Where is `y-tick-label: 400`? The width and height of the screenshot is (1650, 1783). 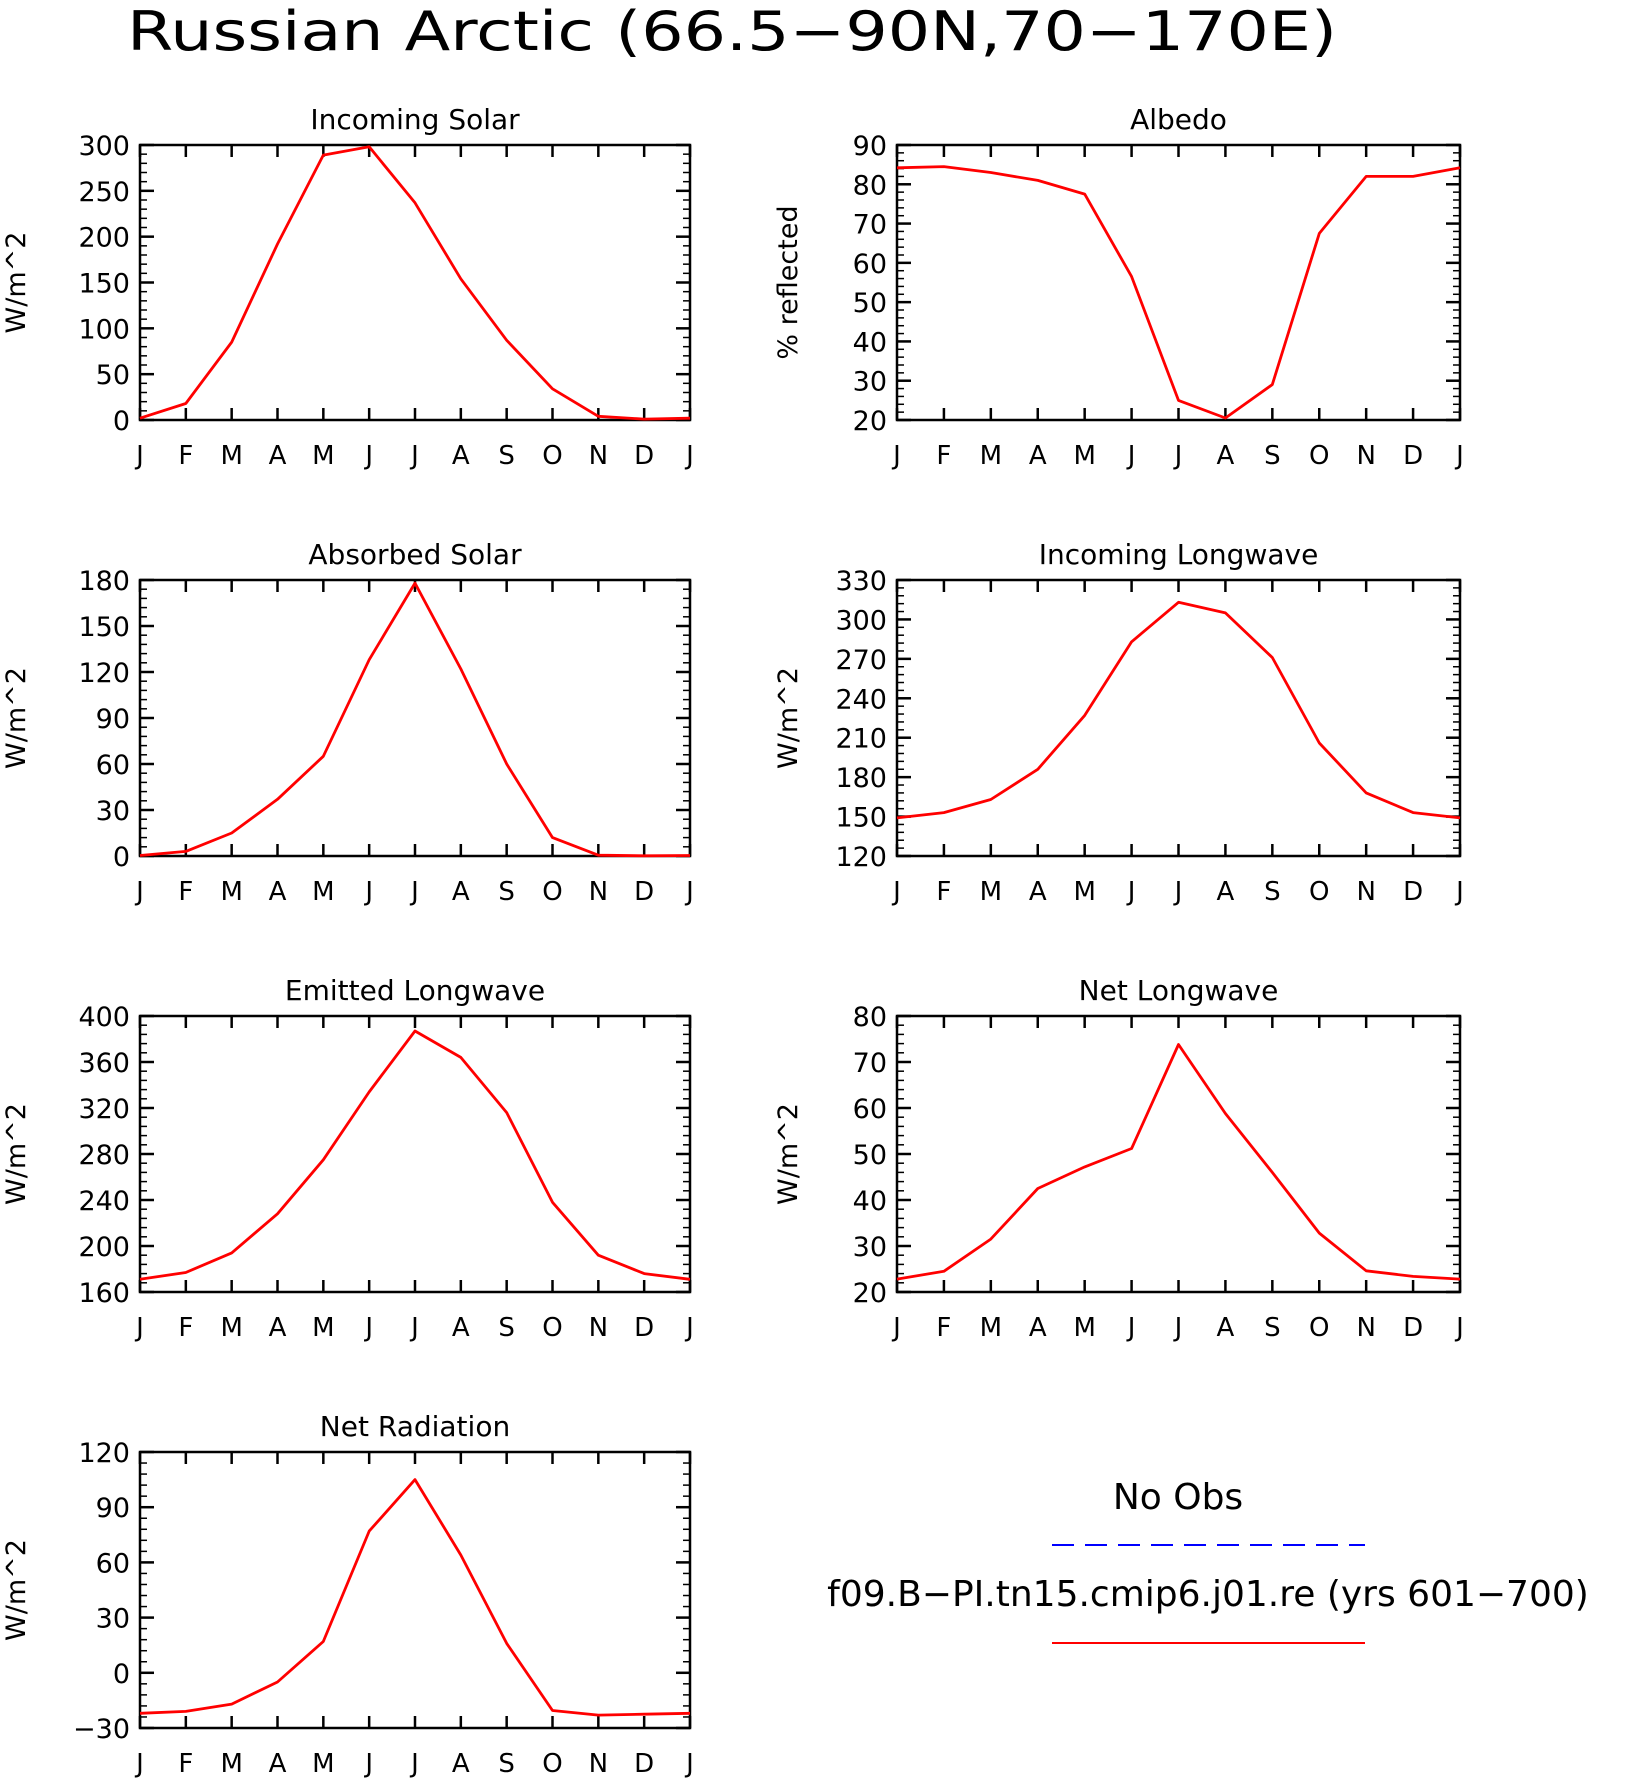 y-tick-label: 400 is located at coordinates (104, 1017).